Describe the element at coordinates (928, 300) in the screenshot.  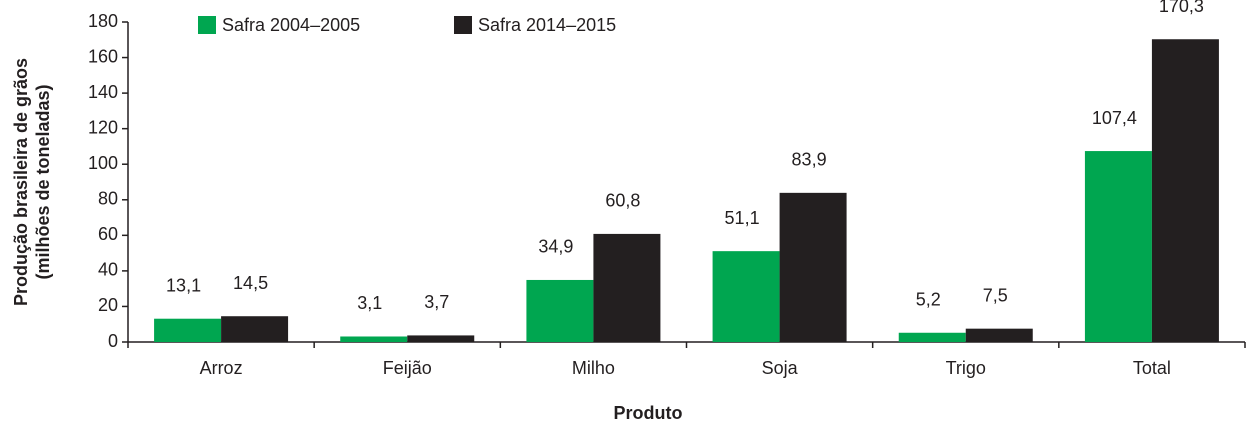
I see `value-label: 5,2` at that location.